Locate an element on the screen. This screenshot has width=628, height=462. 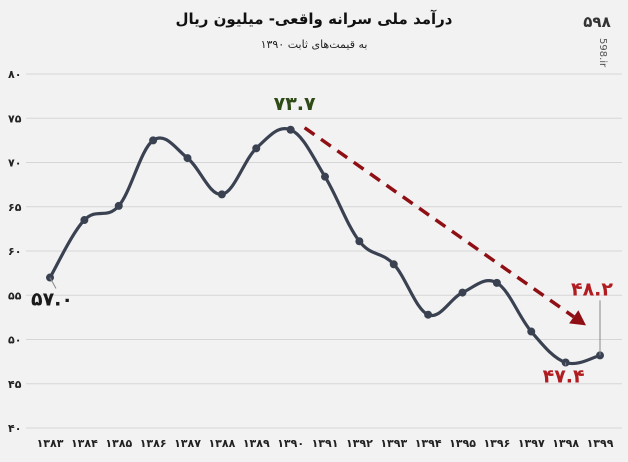
y-tick-label: ۷۵ is located at coordinates (15, 118).